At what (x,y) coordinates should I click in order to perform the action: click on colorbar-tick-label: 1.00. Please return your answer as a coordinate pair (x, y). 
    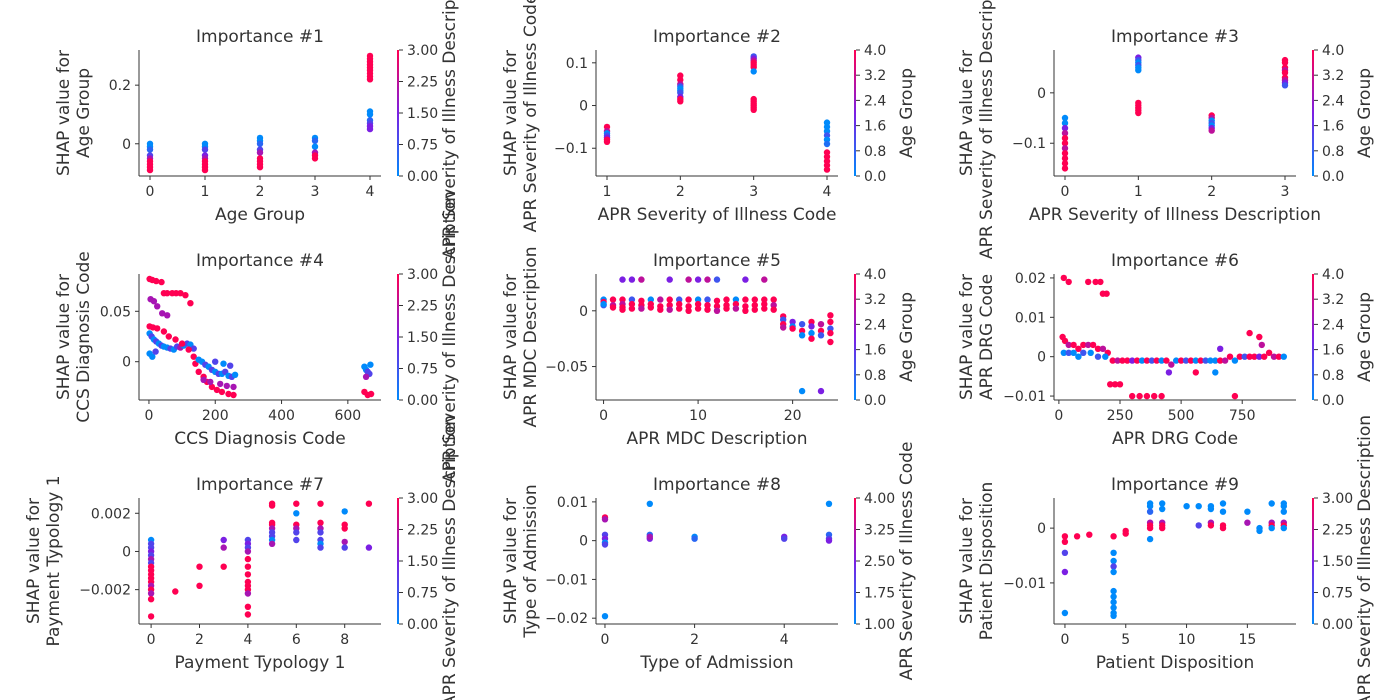
    Looking at the image, I should click on (879, 625).